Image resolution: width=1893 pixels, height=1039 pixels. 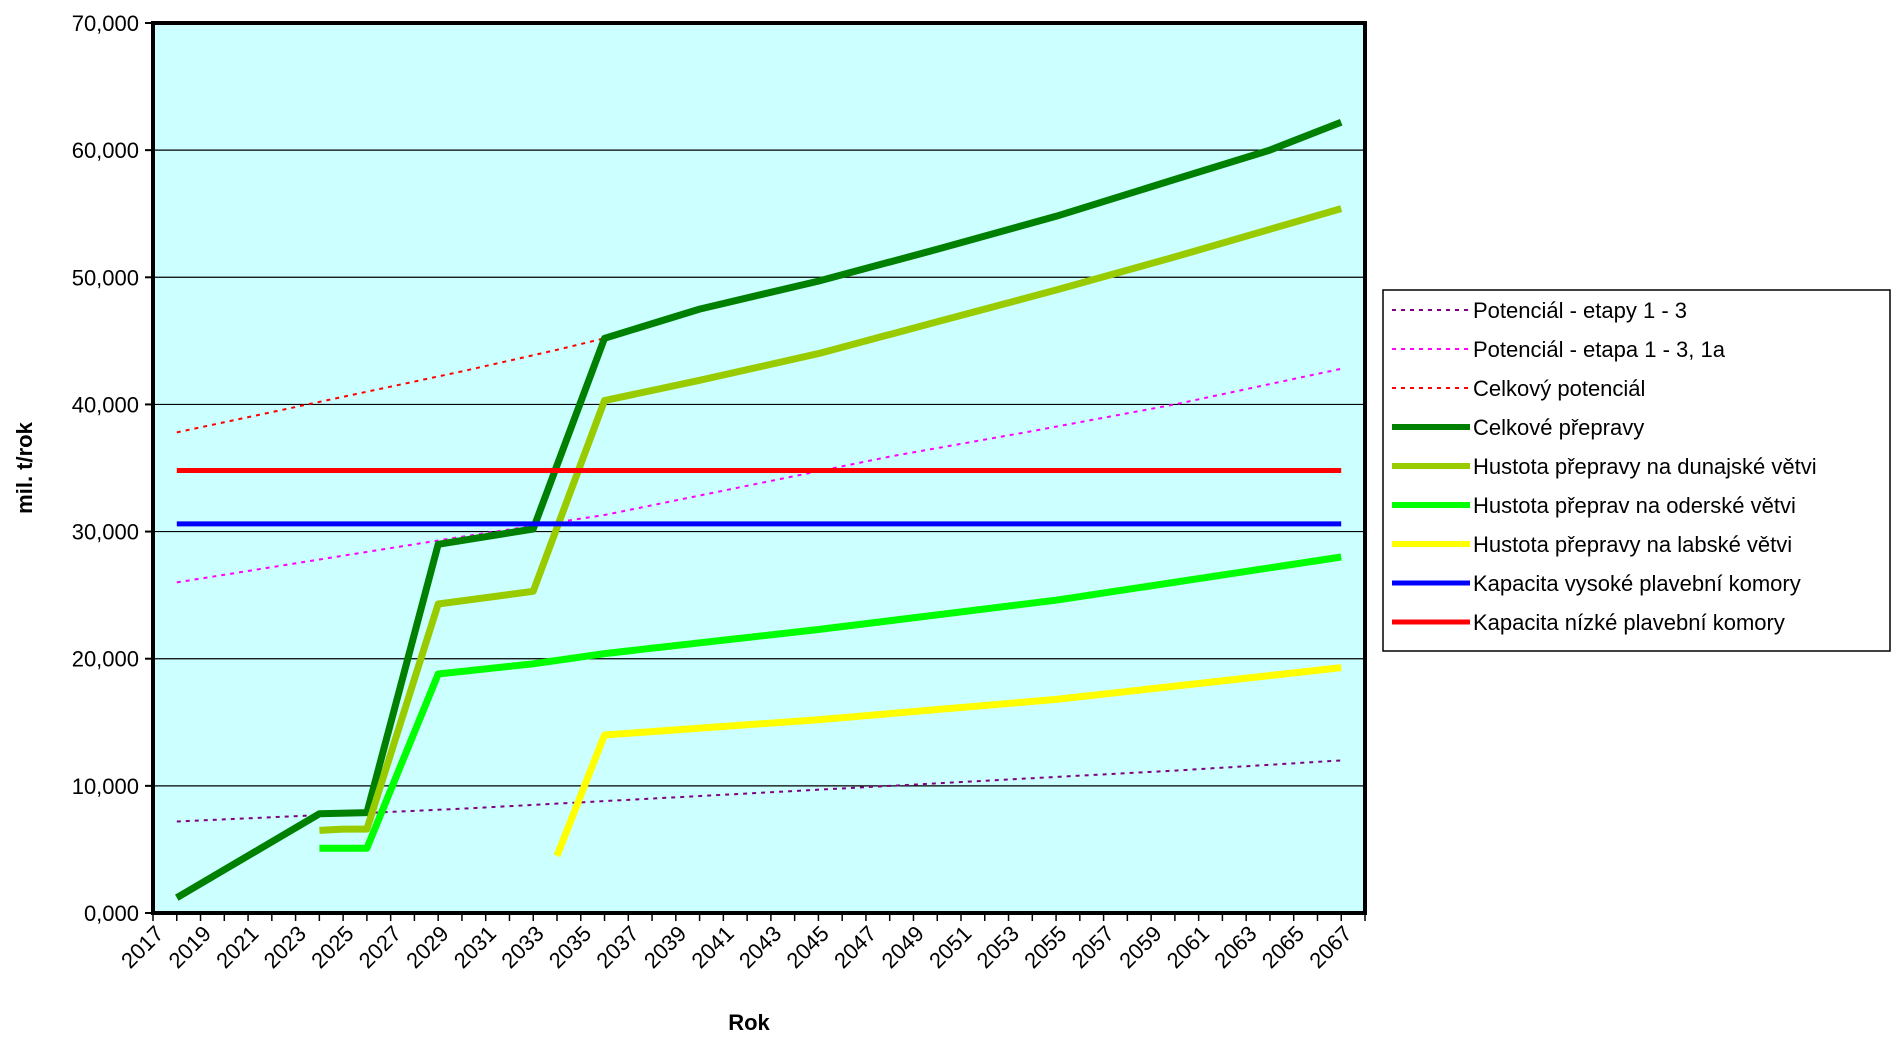 What do you see at coordinates (1283, 947) in the screenshot?
I see `x-tick-label: 2065` at bounding box center [1283, 947].